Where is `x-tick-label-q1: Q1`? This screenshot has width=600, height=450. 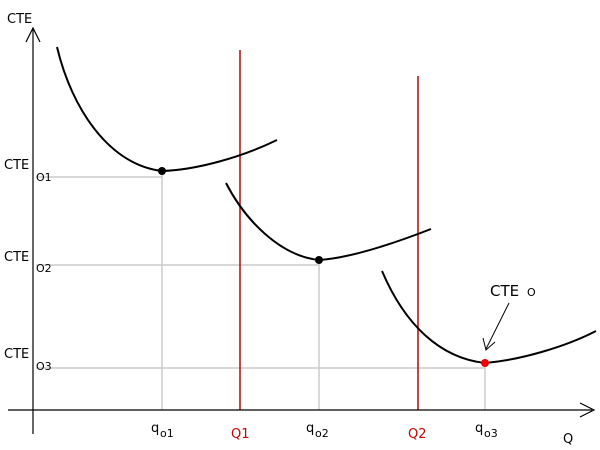
x-tick-label-q1: Q1 is located at coordinates (240, 434).